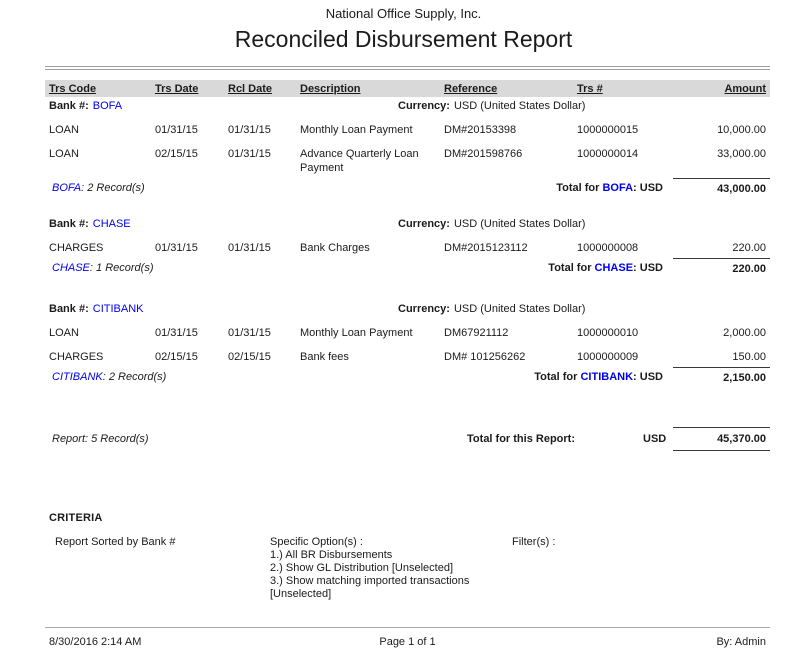 This screenshot has width=807, height=663. Describe the element at coordinates (407, 68) in the screenshot. I see `title-divider` at that location.